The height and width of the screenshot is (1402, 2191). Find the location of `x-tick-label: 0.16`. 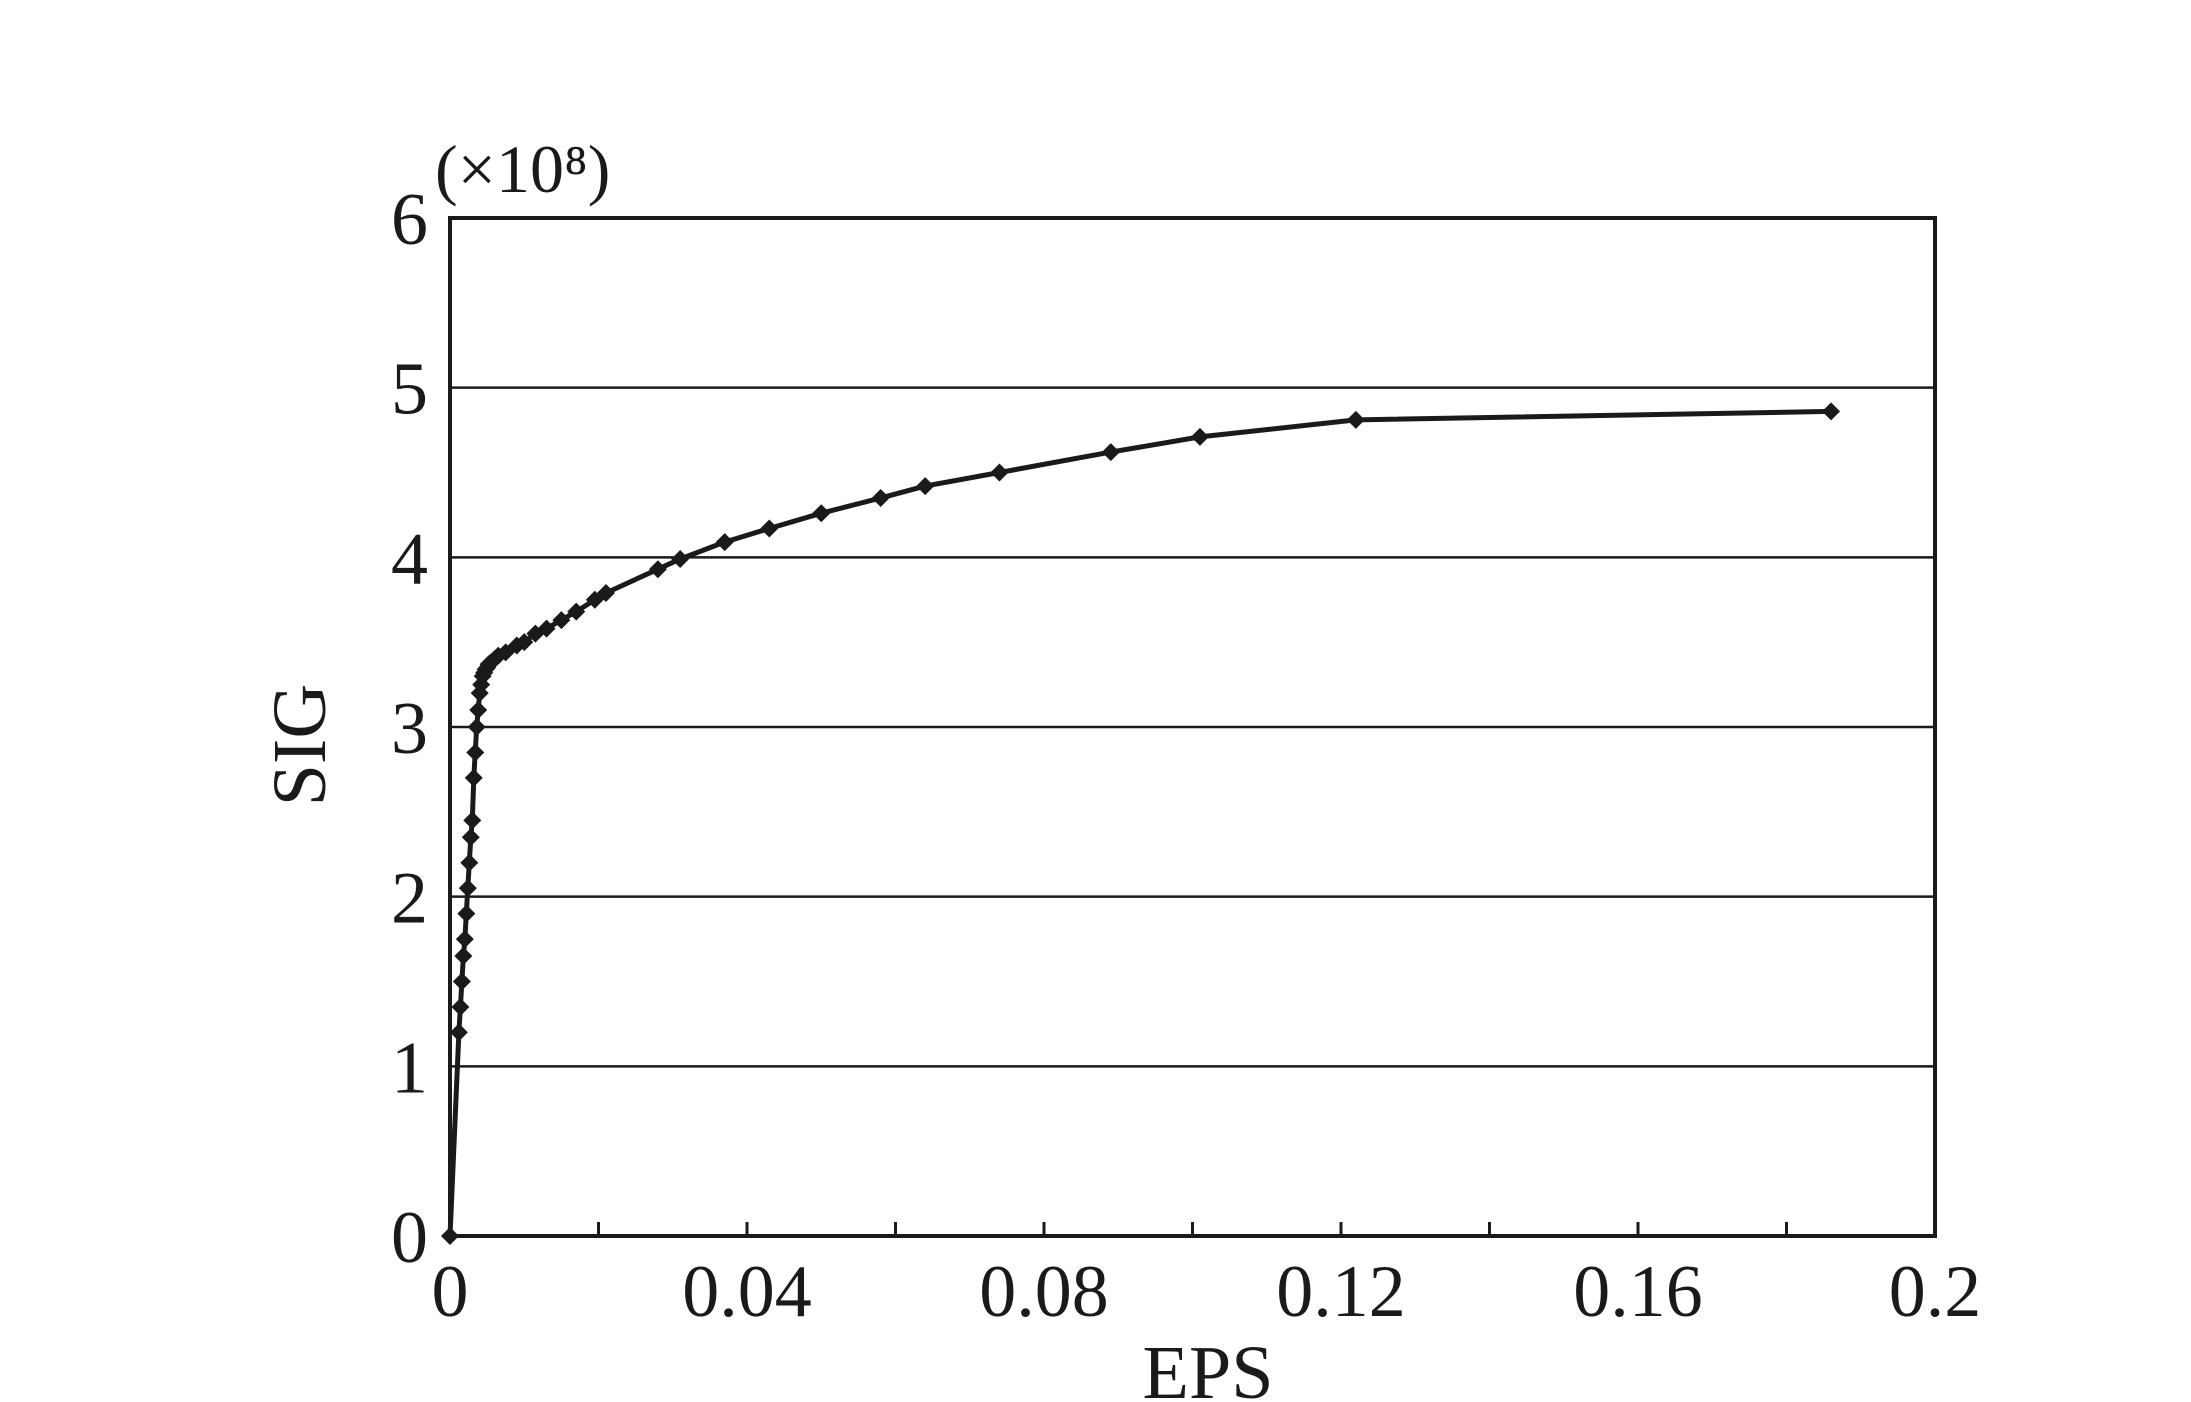

x-tick-label: 0.16 is located at coordinates (1638, 1292).